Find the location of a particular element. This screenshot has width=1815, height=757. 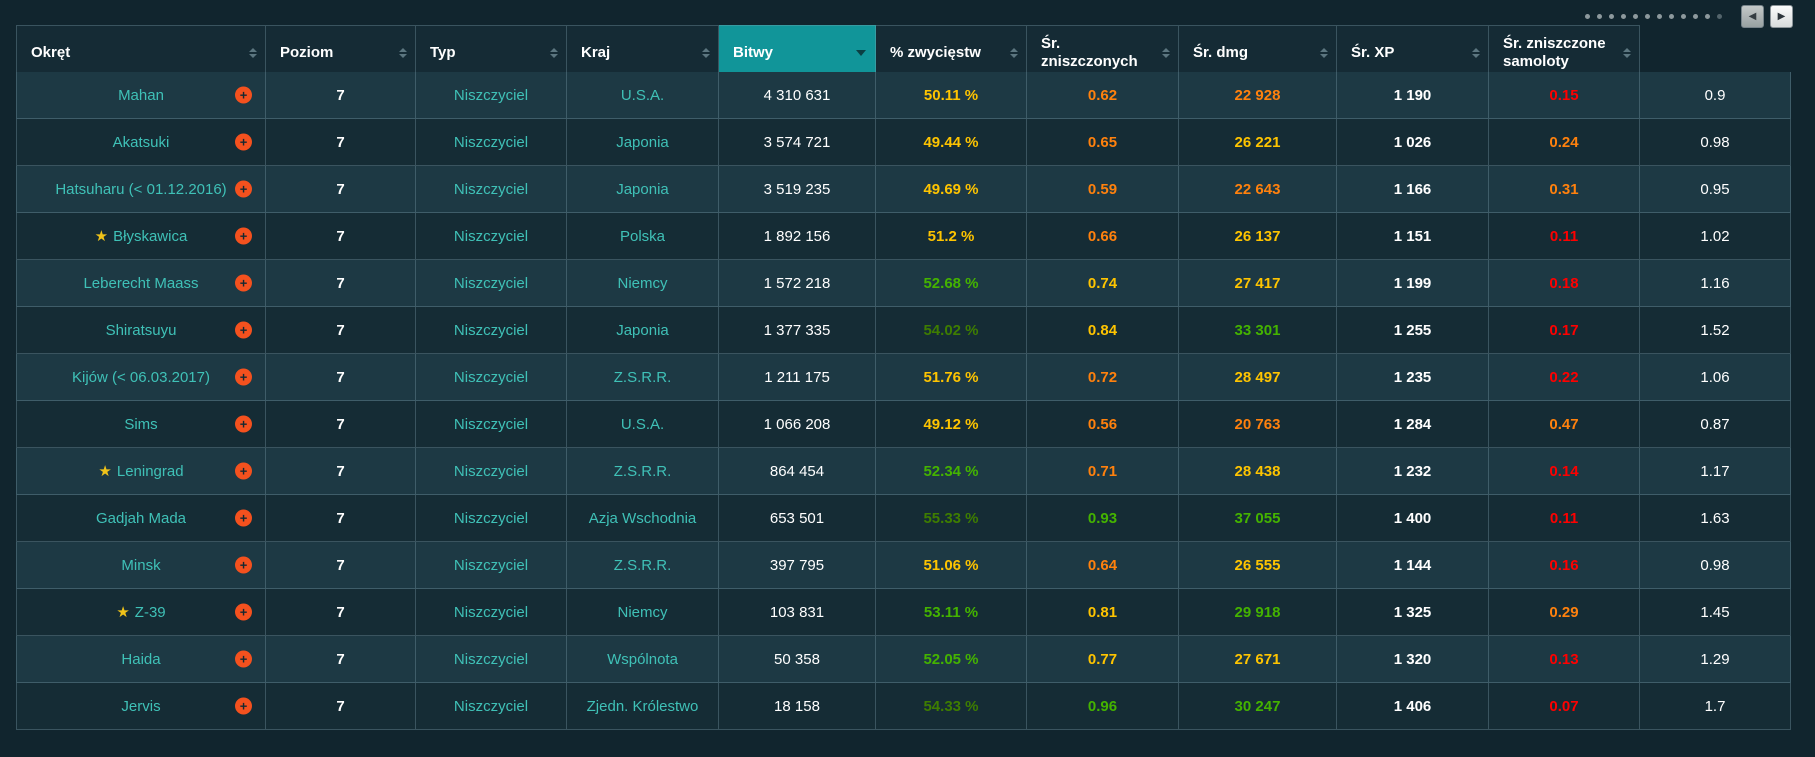

cell-extra-stat: 1.02 is located at coordinates (1715, 236).